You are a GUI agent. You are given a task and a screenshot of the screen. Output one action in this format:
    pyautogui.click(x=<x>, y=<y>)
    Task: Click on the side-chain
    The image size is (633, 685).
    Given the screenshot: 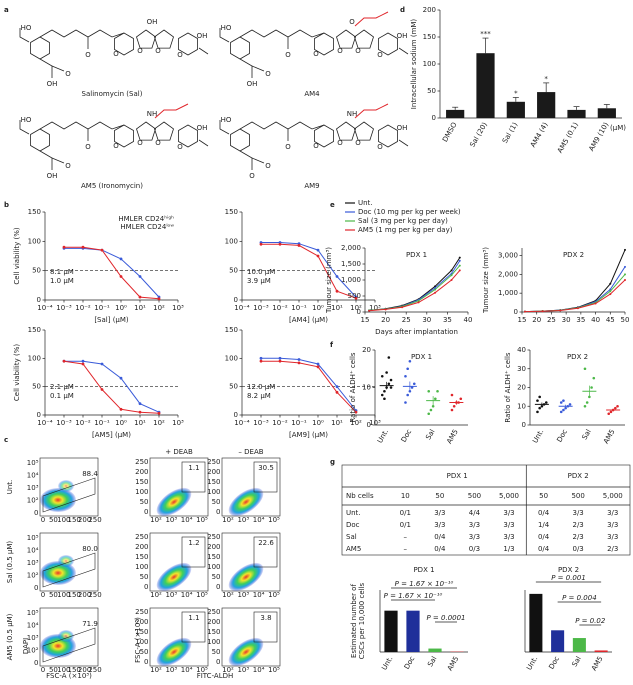 What is the action you would take?
    pyautogui.click(x=203, y=51)
    